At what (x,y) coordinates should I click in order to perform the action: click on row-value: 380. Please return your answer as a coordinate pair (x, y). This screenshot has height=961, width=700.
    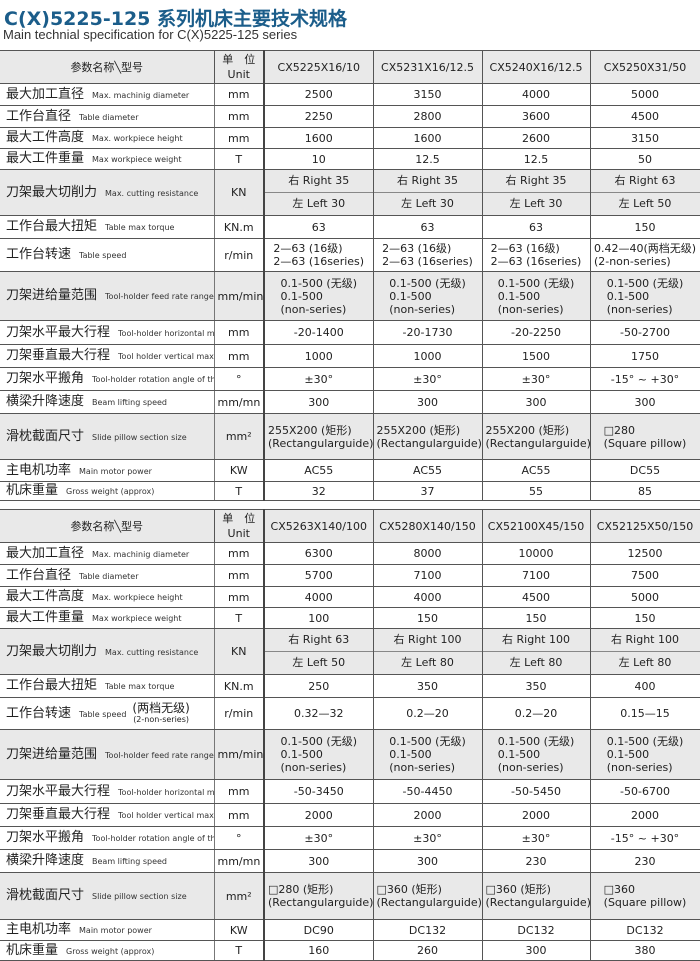
    Looking at the image, I should click on (644, 950).